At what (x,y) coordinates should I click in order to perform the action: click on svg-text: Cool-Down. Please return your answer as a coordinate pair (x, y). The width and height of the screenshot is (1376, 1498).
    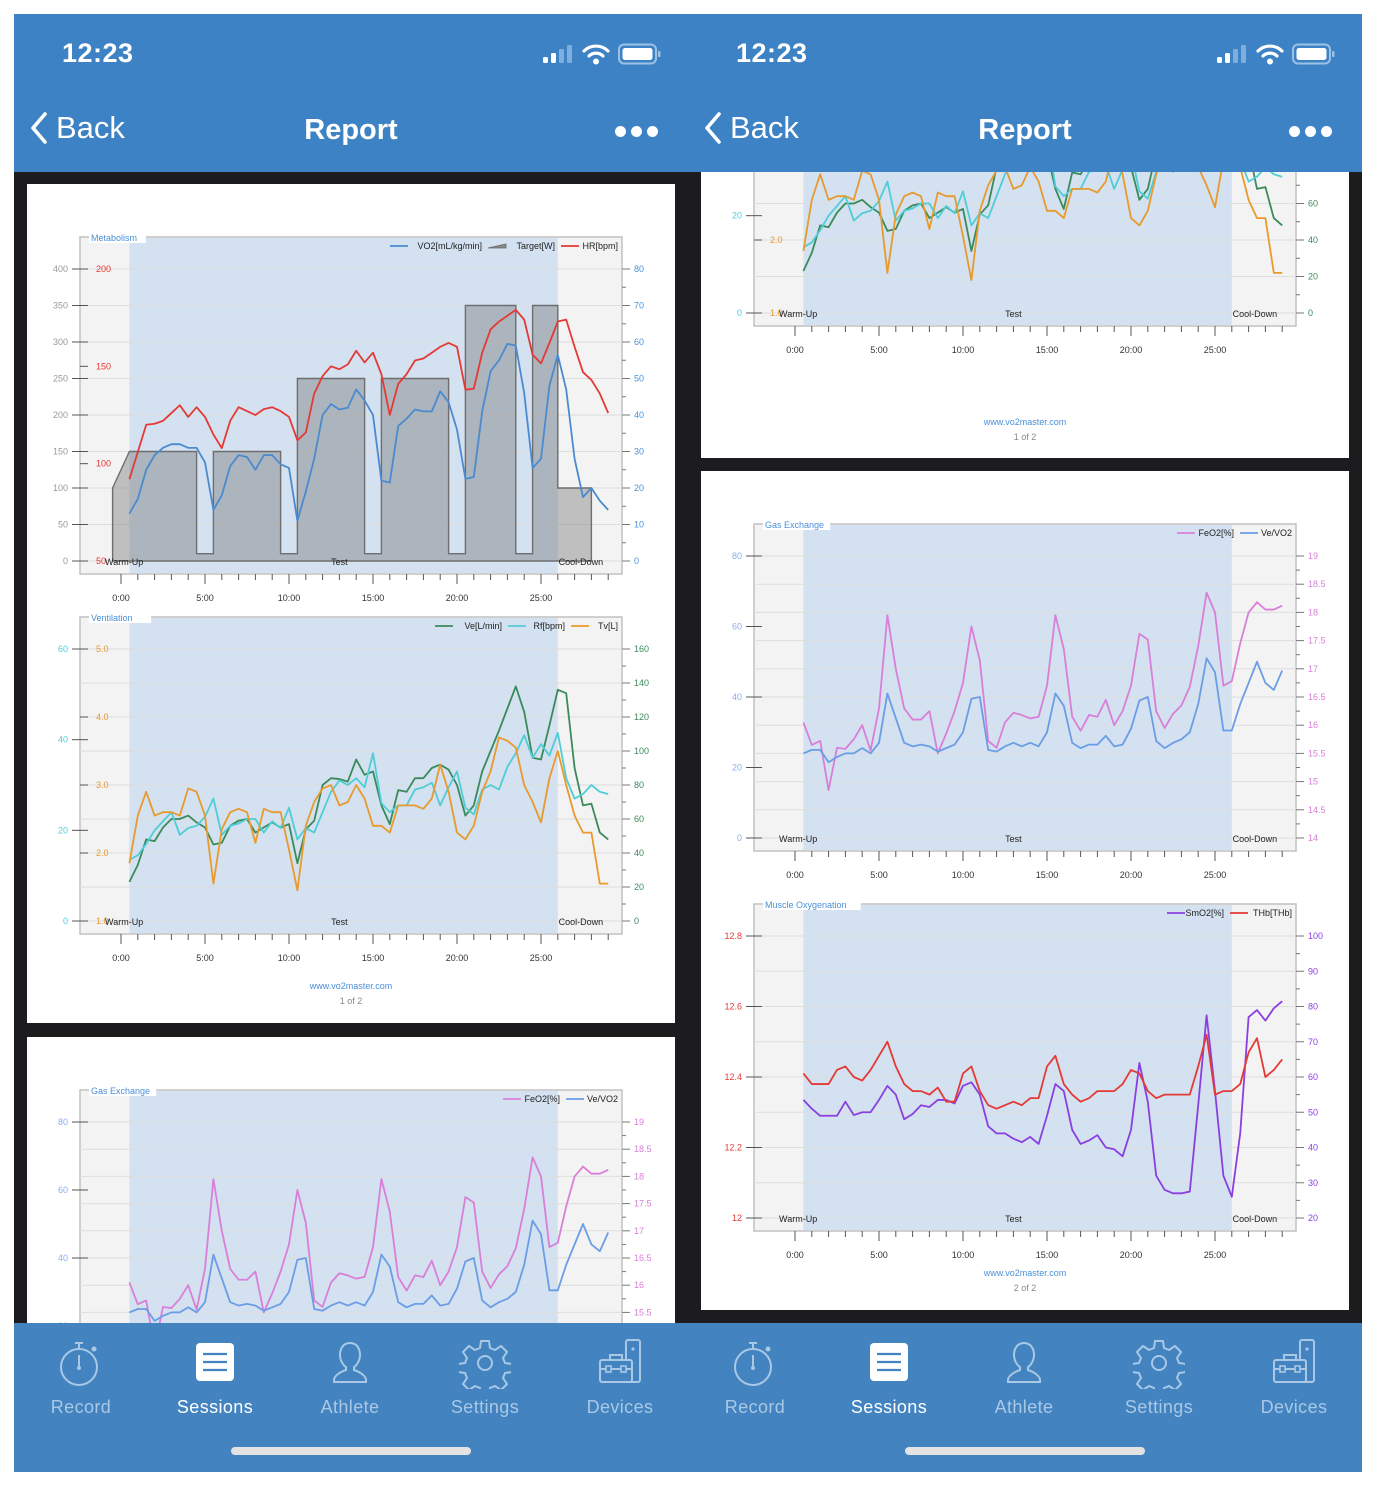
    Looking at the image, I should click on (581, 562).